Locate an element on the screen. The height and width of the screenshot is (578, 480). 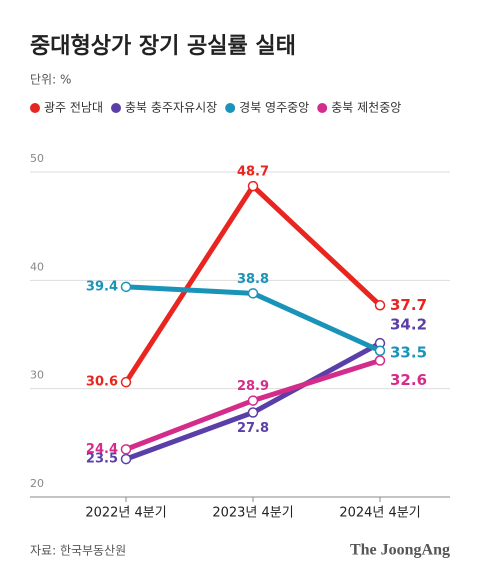
source: 자료: 한국부동산원 is located at coordinates (78, 551).